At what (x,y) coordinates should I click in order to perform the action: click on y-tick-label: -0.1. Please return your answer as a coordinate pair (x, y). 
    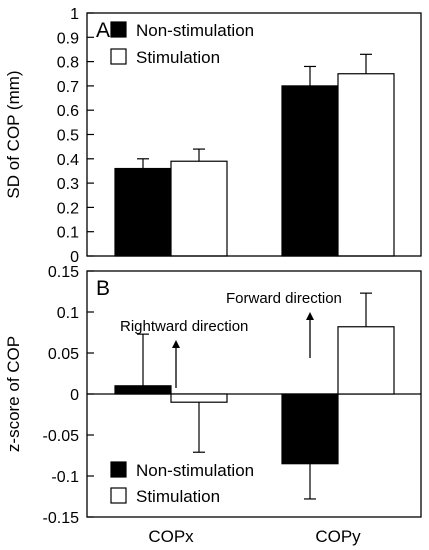
    Looking at the image, I should click on (65, 477).